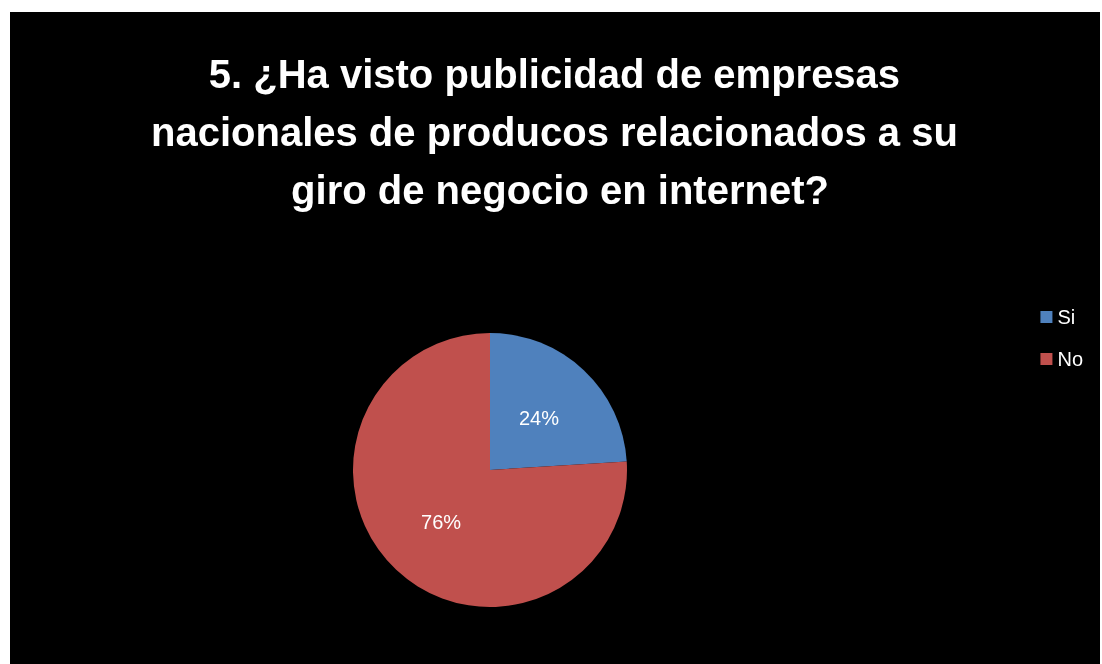 The image size is (1102, 664). Describe the element at coordinates (441, 522) in the screenshot. I see `data-label: 76%` at that location.